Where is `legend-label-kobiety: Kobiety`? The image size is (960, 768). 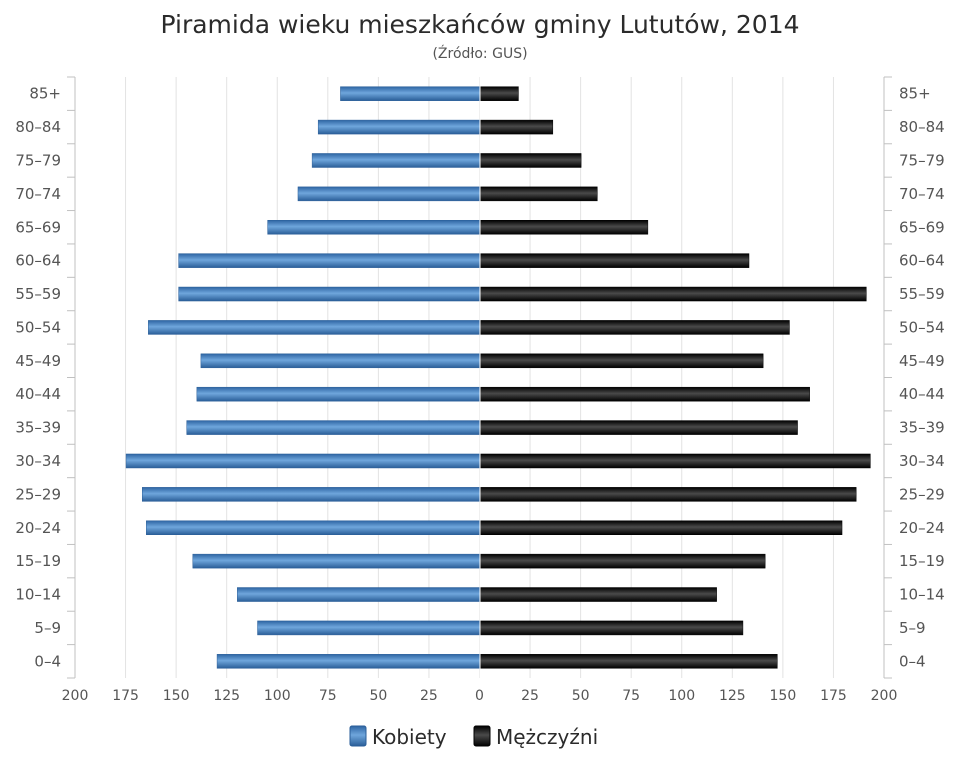
legend-label-kobiety: Kobiety is located at coordinates (409, 737).